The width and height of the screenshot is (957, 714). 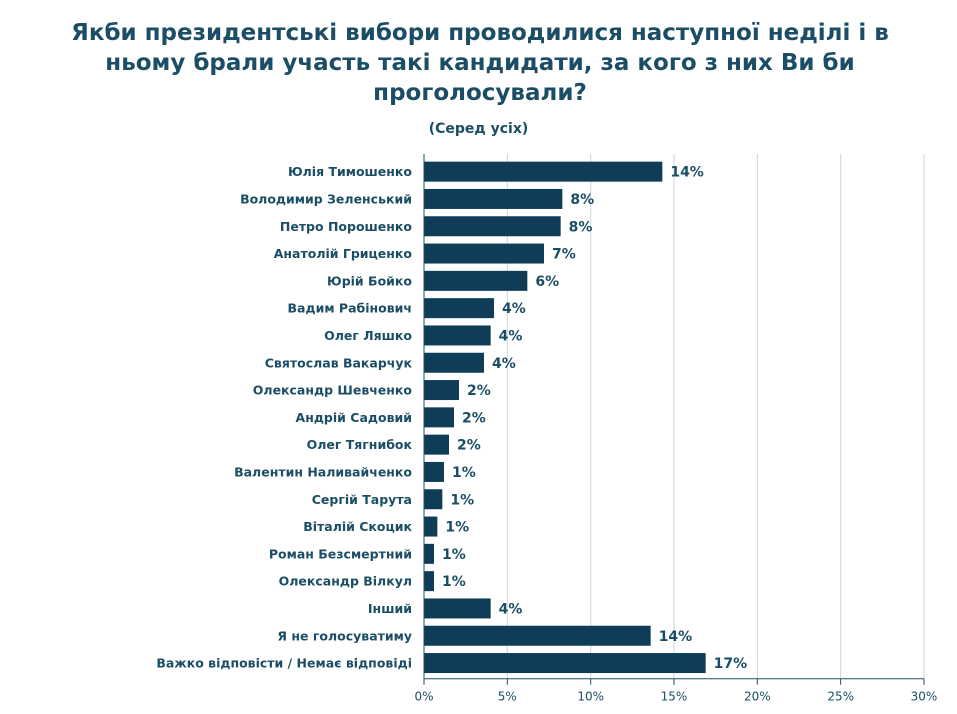 What do you see at coordinates (326, 198) in the screenshot?
I see `category-label: Володимир Зеленський` at bounding box center [326, 198].